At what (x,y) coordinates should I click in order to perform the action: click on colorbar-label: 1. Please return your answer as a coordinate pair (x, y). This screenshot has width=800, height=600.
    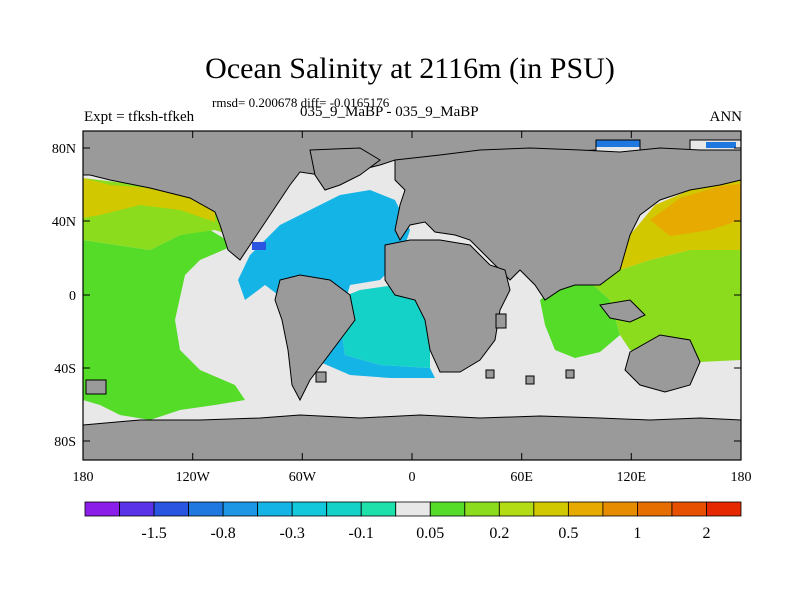
    Looking at the image, I should click on (637, 533).